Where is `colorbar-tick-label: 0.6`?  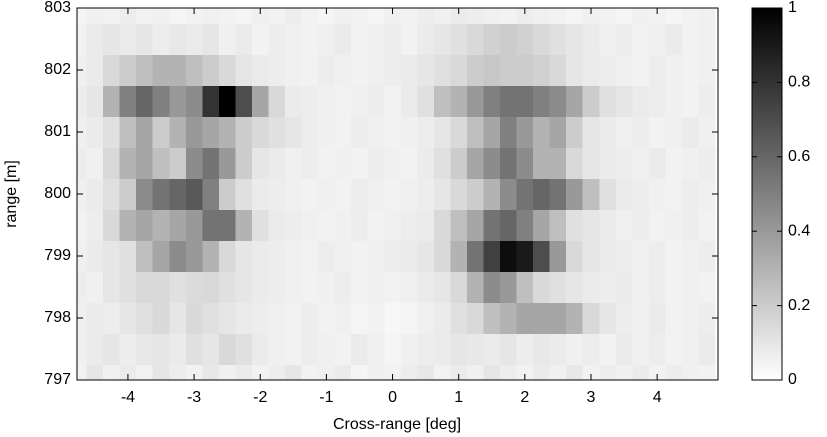 colorbar-tick-label: 0.6 is located at coordinates (799, 156).